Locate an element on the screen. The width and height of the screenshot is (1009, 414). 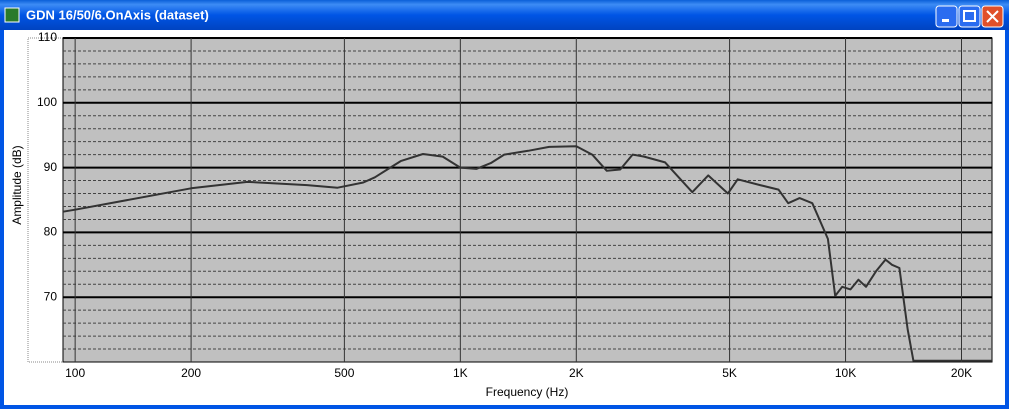
y-tick-label: 90 is located at coordinates (51, 167).